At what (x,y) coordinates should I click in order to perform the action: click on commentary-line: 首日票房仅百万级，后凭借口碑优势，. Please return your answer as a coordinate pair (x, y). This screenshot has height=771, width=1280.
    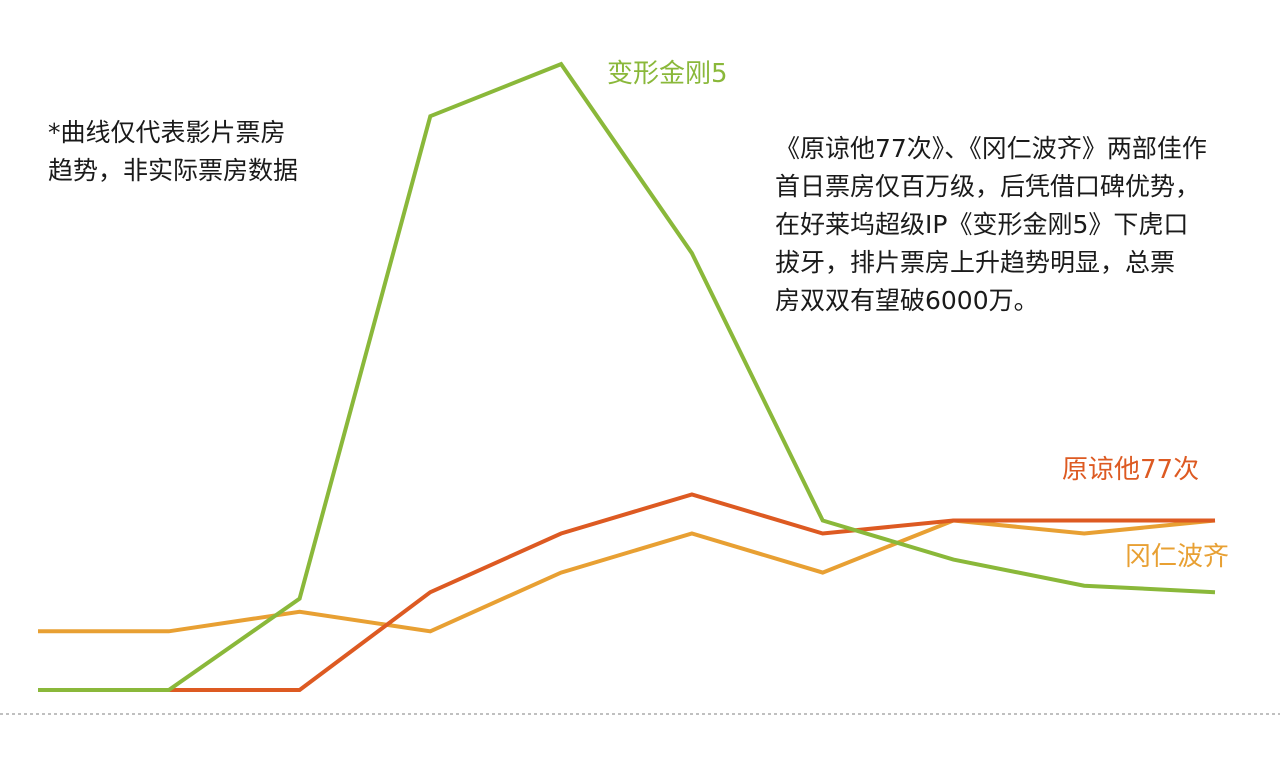
    Looking at the image, I should click on (988, 186).